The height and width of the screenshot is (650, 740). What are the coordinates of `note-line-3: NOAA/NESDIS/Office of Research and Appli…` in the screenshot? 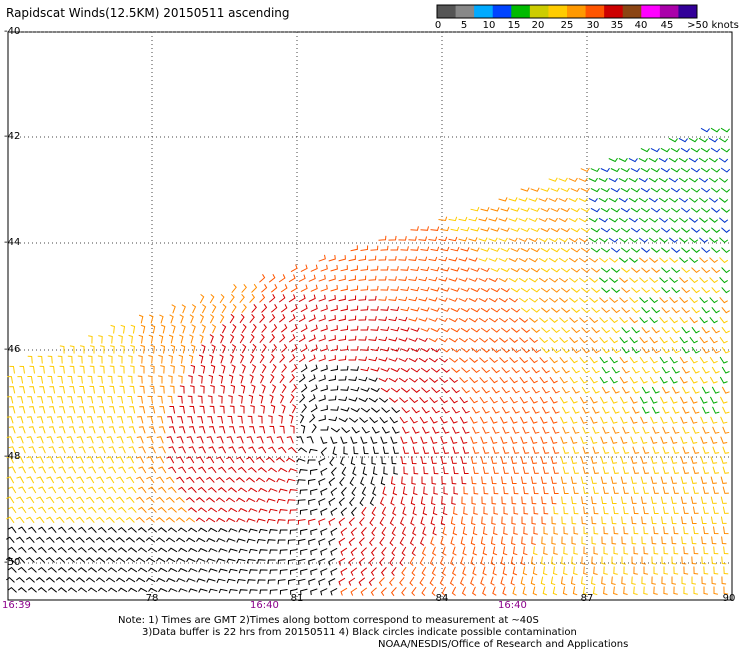 It's located at (503, 644).